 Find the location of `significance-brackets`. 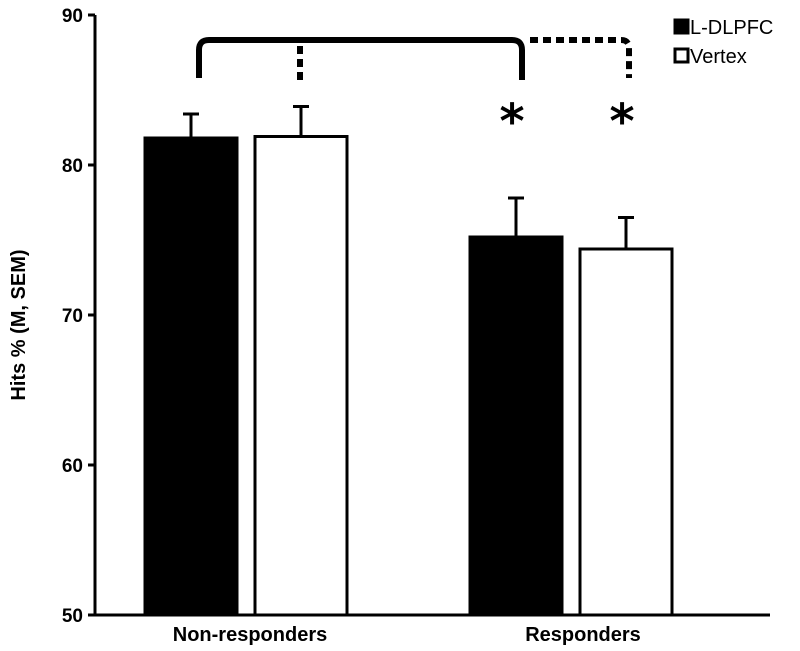

significance-brackets is located at coordinates (414, 58).